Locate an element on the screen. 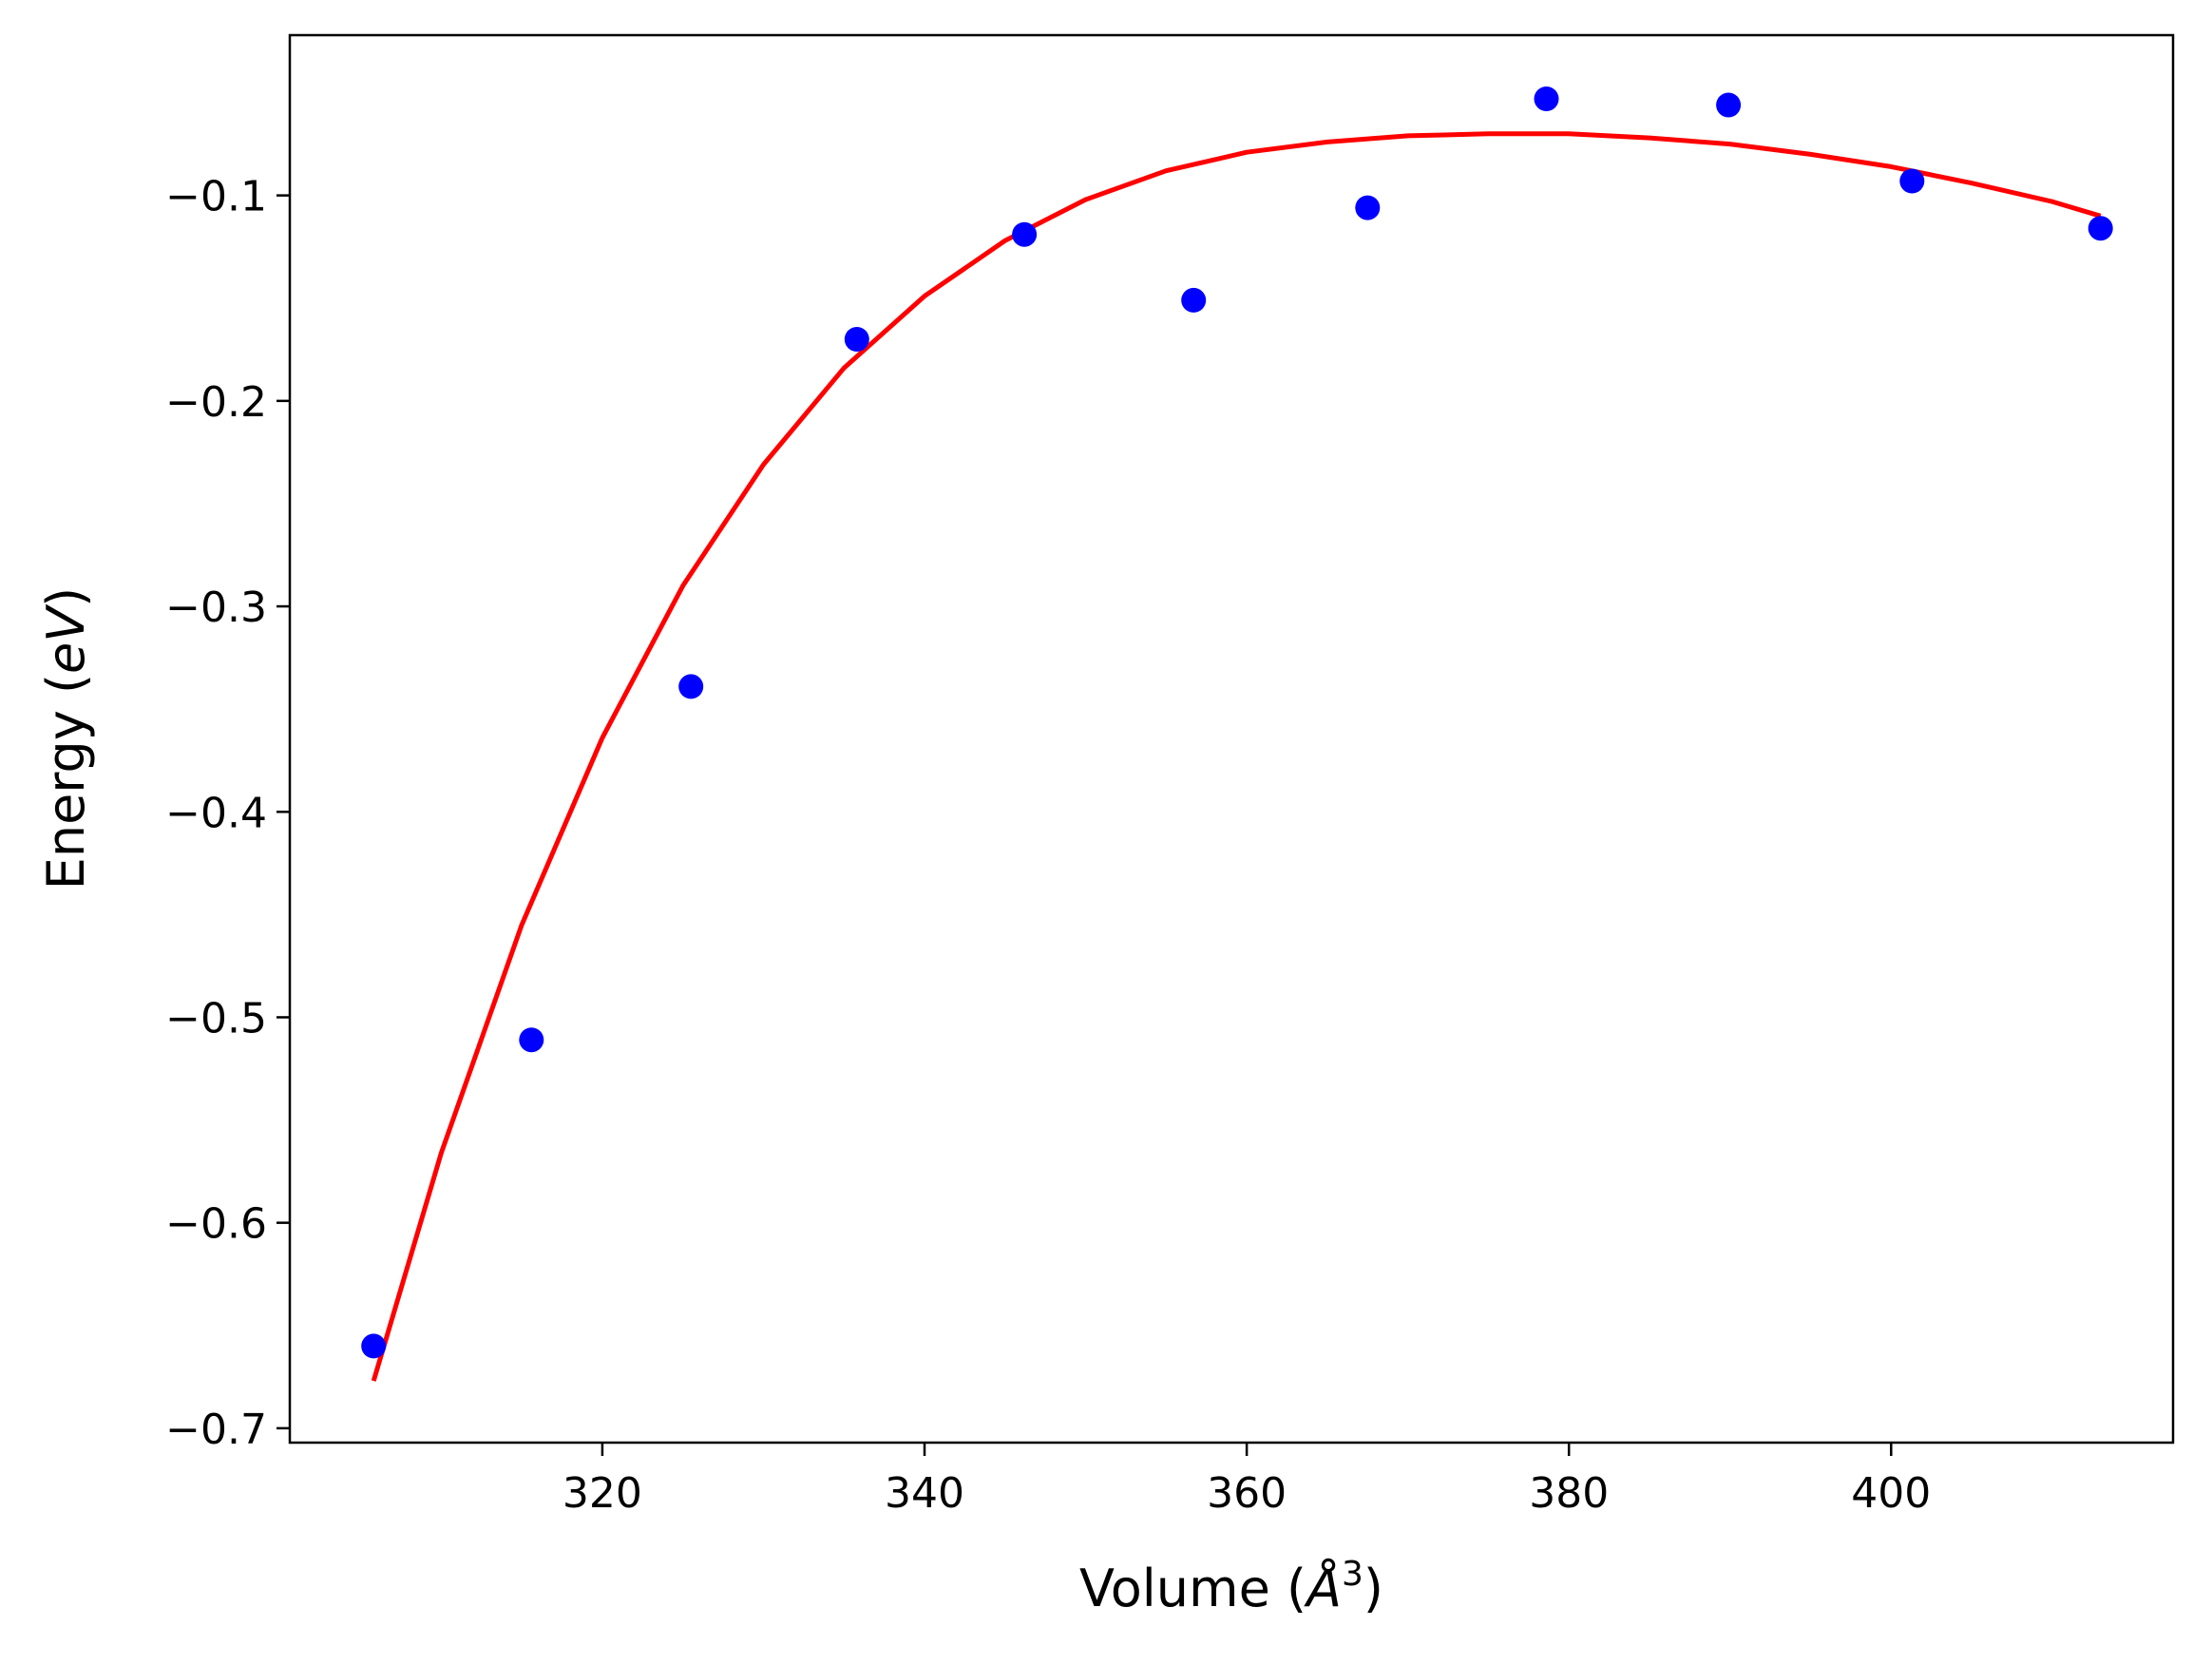  y-axis-label-prefix: Energy ( is located at coordinates (66, 782).